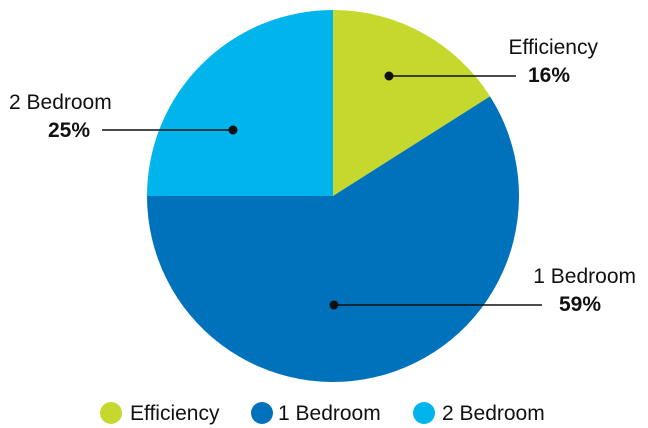  What do you see at coordinates (60, 102) in the screenshot?
I see `slice-label-2-bedroom: 2 Bedroom` at bounding box center [60, 102].